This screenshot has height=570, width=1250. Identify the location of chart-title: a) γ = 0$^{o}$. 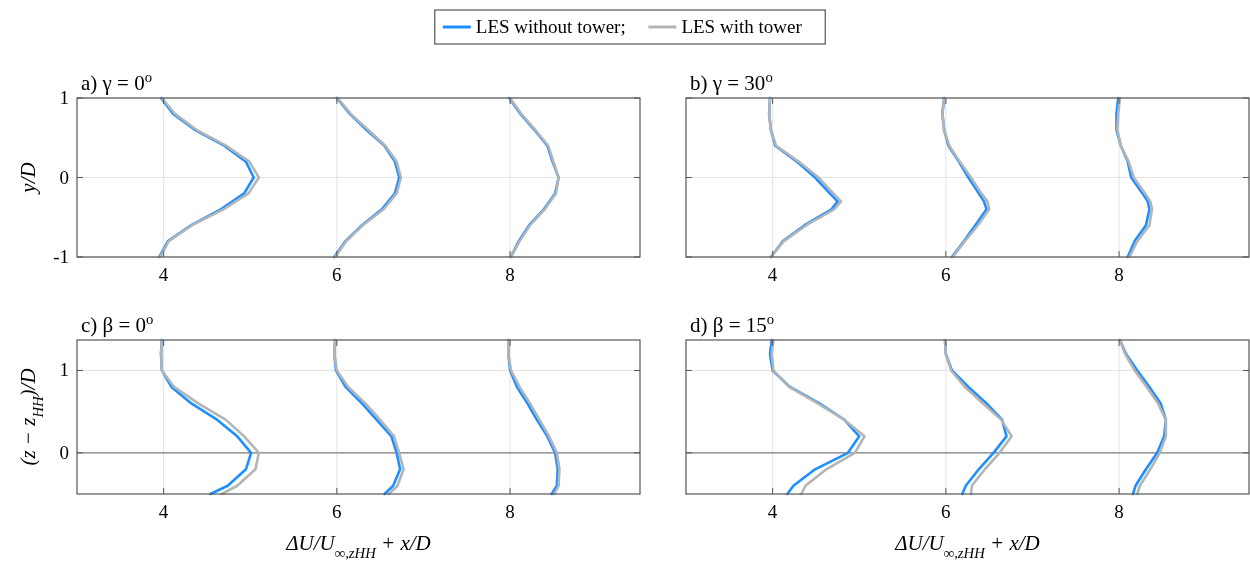
(117, 82).